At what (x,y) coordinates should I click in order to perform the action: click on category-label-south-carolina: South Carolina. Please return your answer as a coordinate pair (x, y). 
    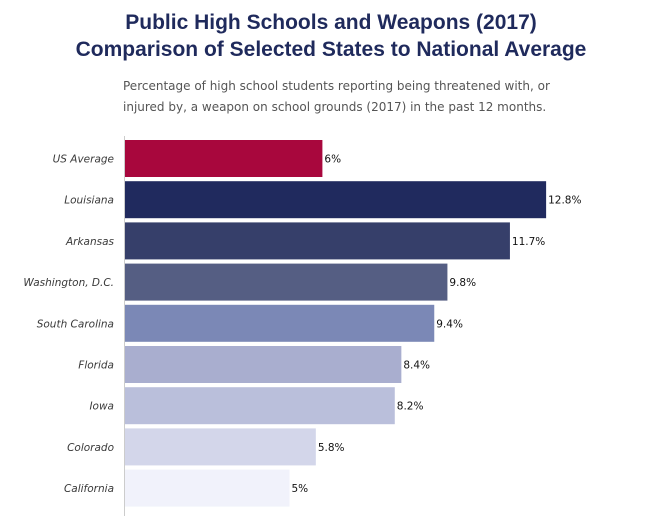
    Looking at the image, I should click on (75, 324).